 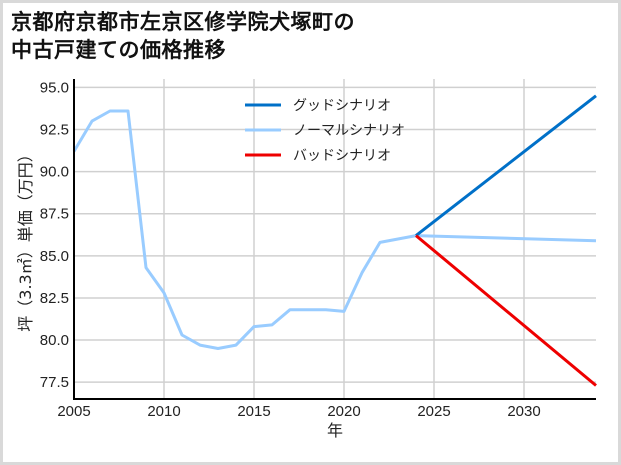 What do you see at coordinates (25, 238) in the screenshot?
I see `y-axis-label: 坪（3.3㎡）単価（万円）` at bounding box center [25, 238].